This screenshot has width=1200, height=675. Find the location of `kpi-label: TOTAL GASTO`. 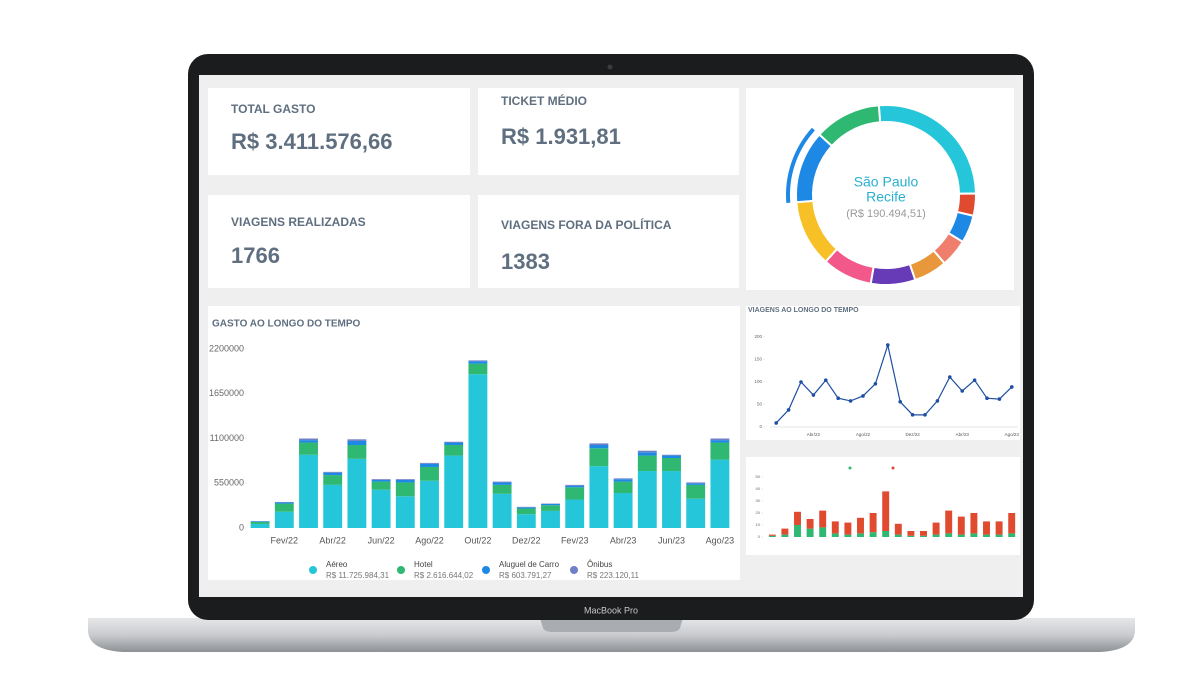

kpi-label: TOTAL GASTO is located at coordinates (273, 109).